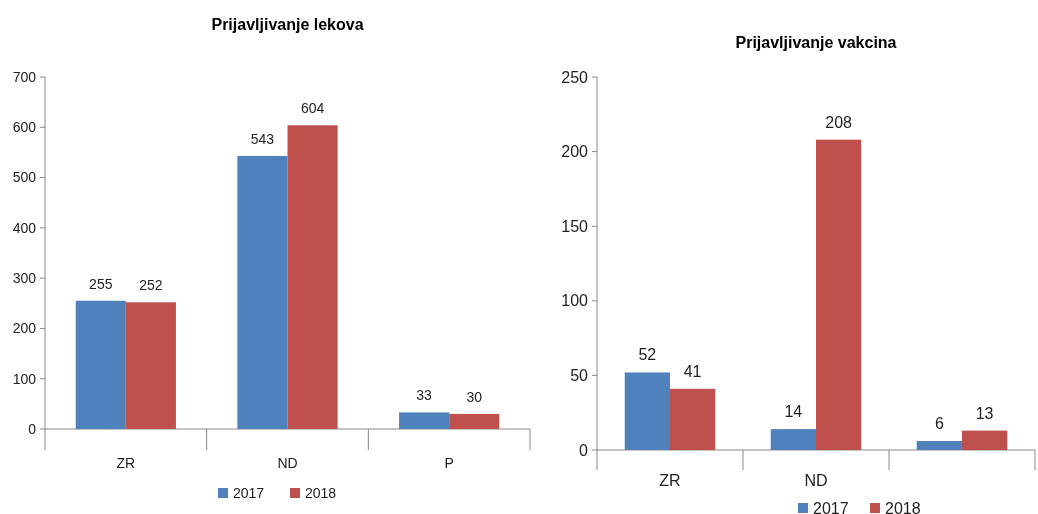 The width and height of the screenshot is (1038, 514). What do you see at coordinates (24, 177) in the screenshot?
I see `y-tick-label: 500` at bounding box center [24, 177].